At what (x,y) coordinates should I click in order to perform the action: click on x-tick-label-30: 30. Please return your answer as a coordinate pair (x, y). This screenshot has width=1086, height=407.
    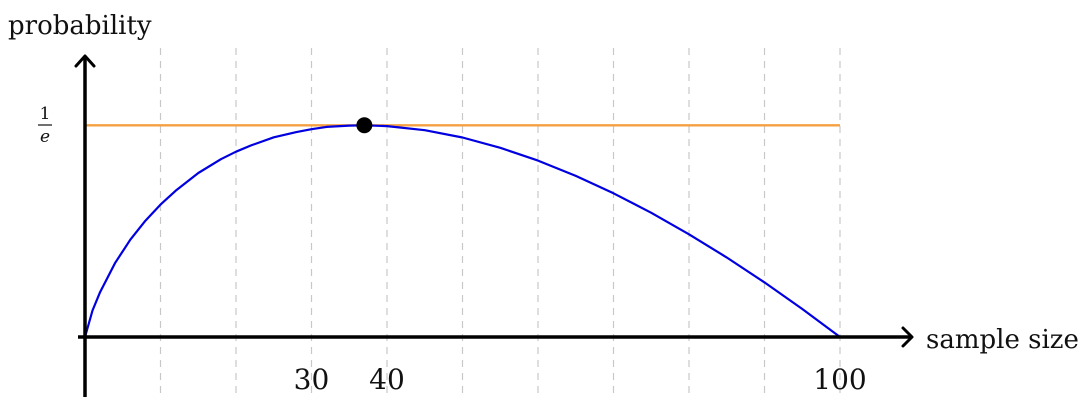
    Looking at the image, I should click on (312, 379).